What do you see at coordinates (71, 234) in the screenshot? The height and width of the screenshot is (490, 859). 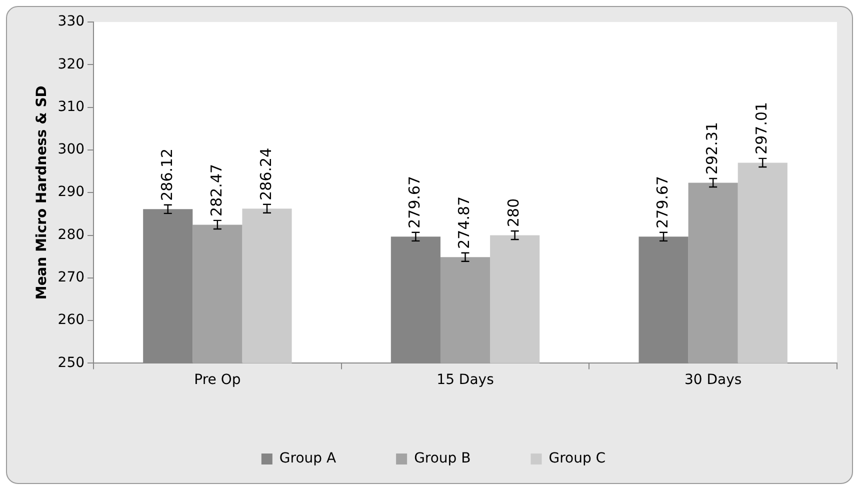 I see `y-tick-label: 280` at bounding box center [71, 234].